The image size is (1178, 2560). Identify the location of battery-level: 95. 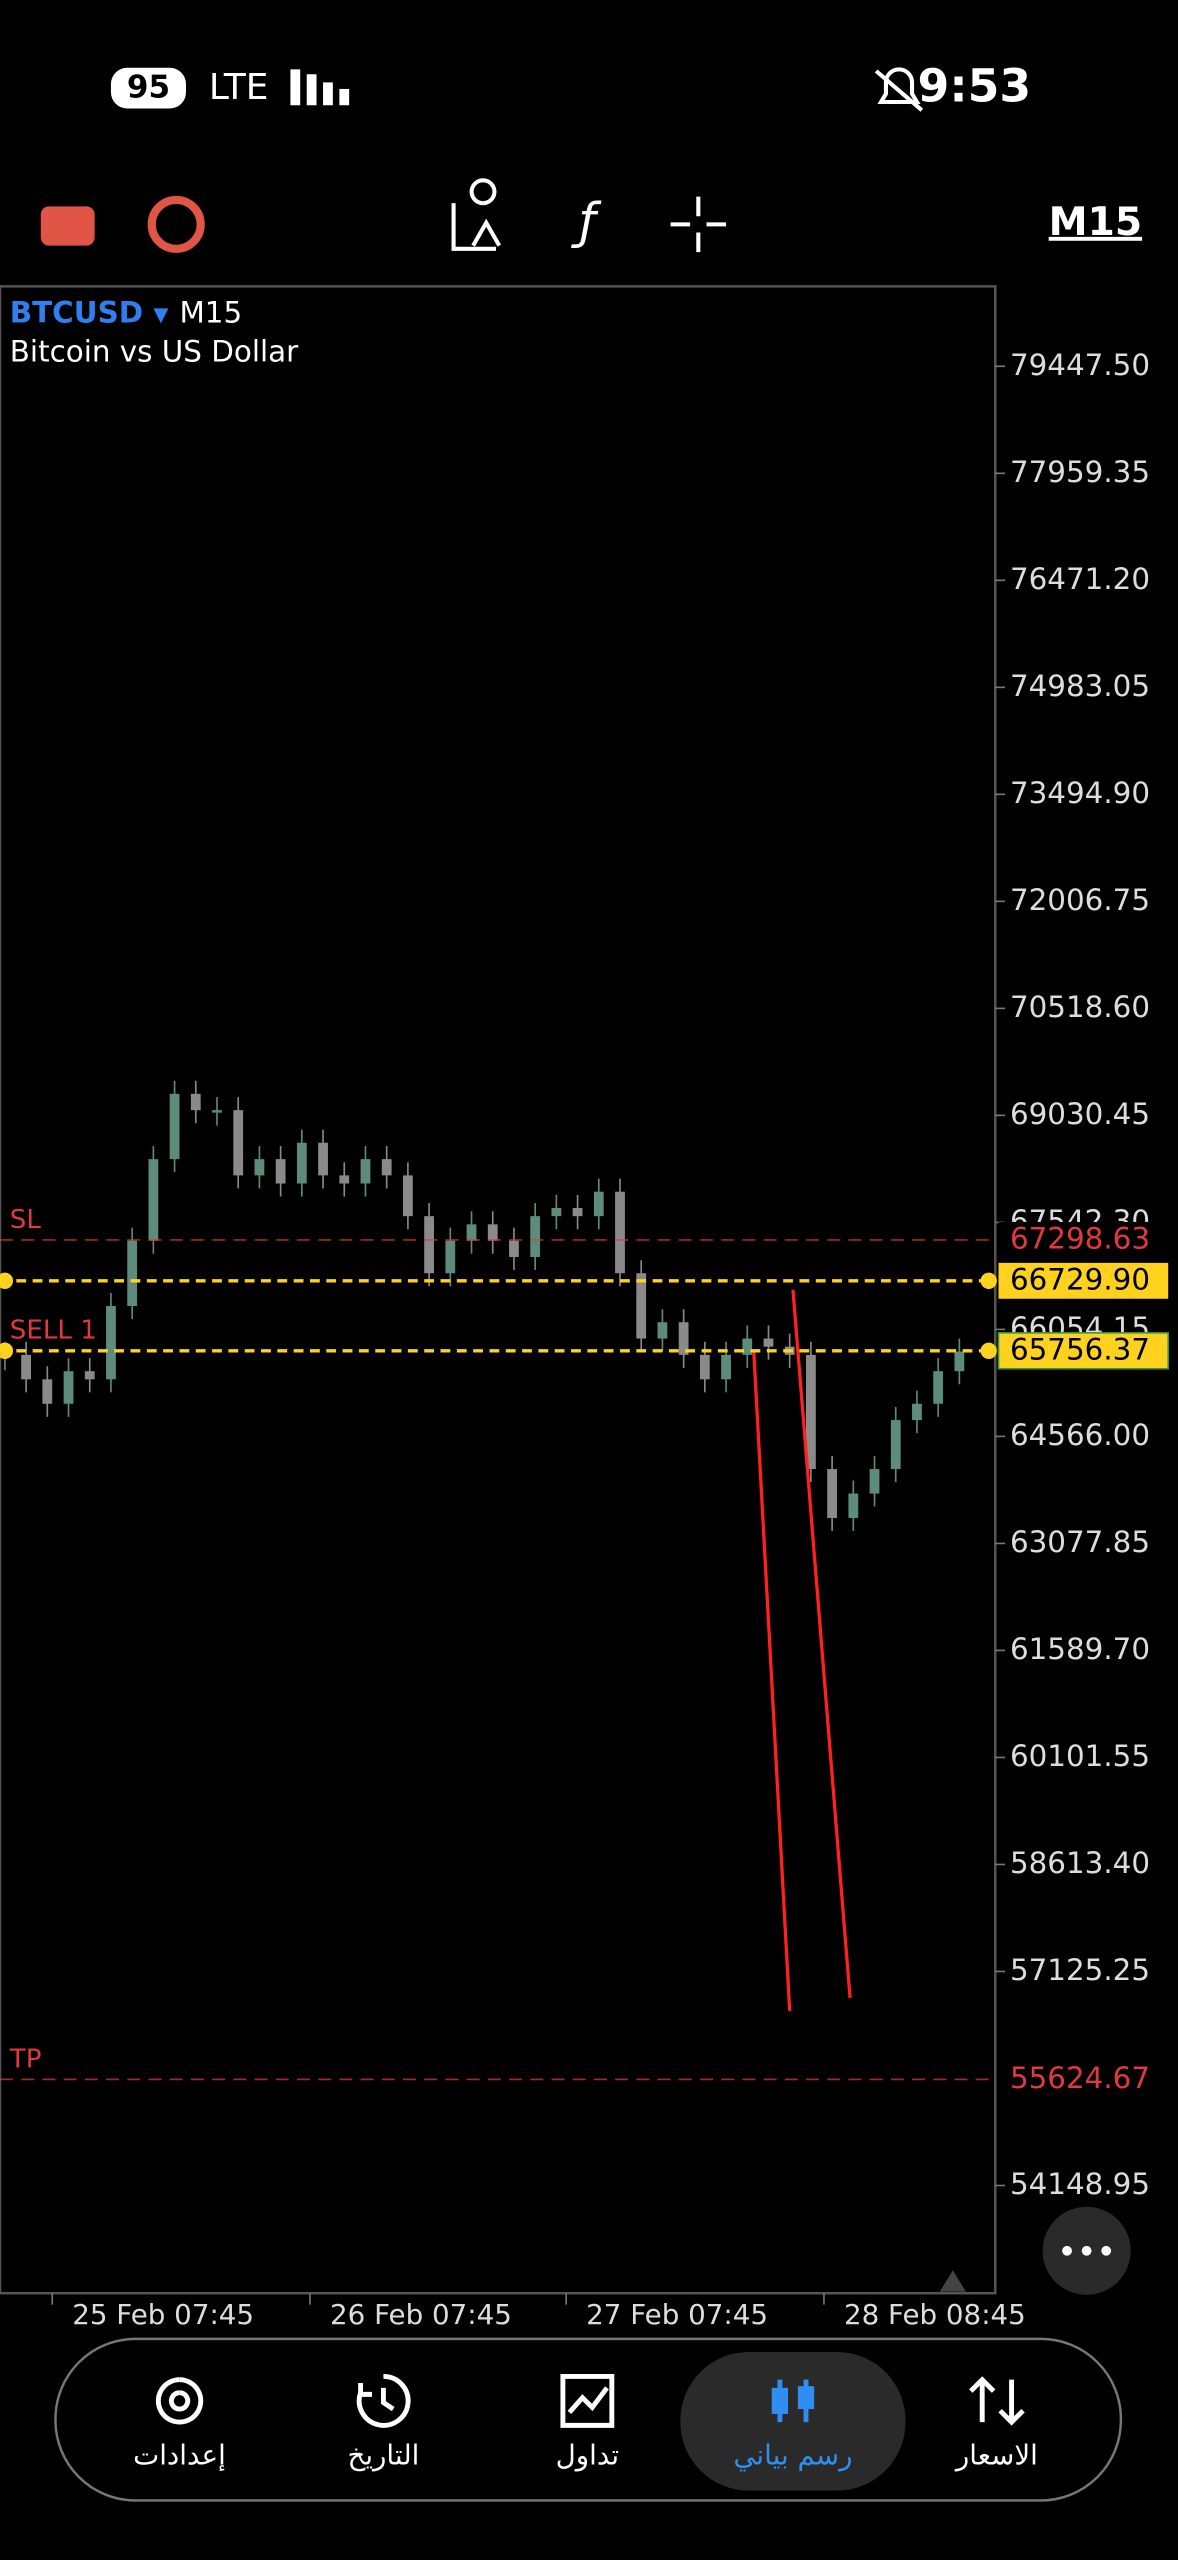
(148, 87).